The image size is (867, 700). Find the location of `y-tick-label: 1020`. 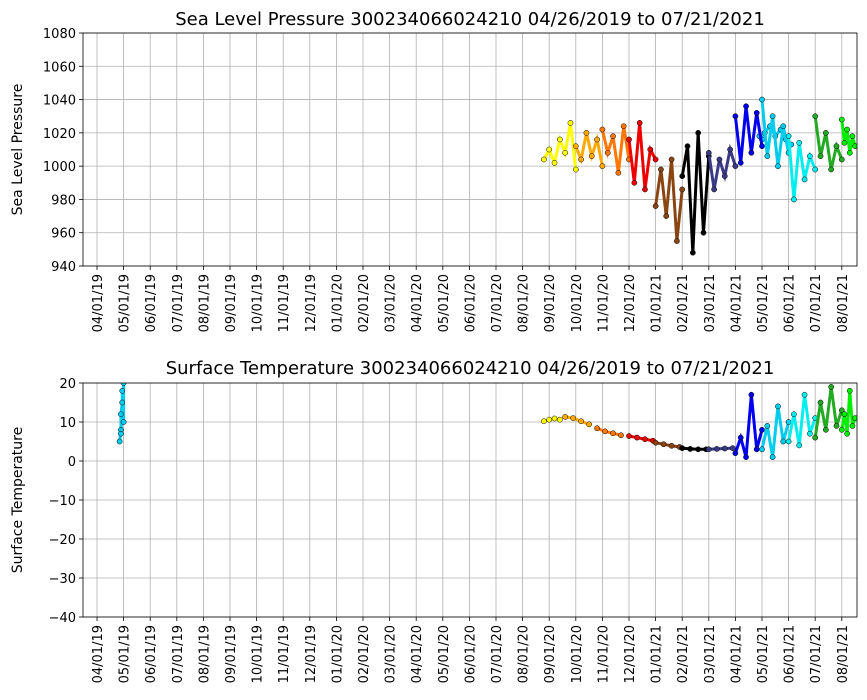

y-tick-label: 1020 is located at coordinates (59, 134).